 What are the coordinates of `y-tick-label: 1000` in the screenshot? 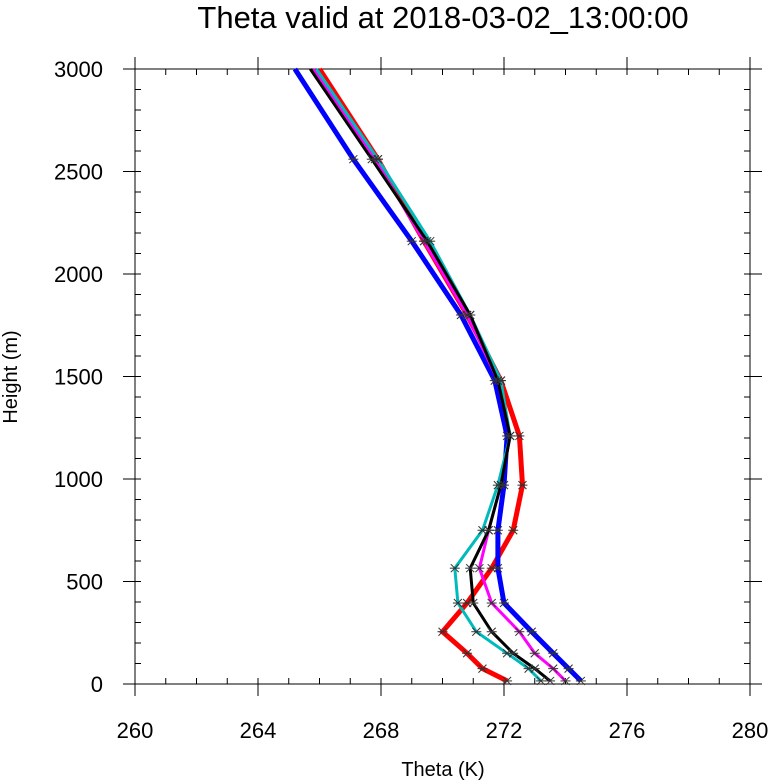 It's located at (78, 479).